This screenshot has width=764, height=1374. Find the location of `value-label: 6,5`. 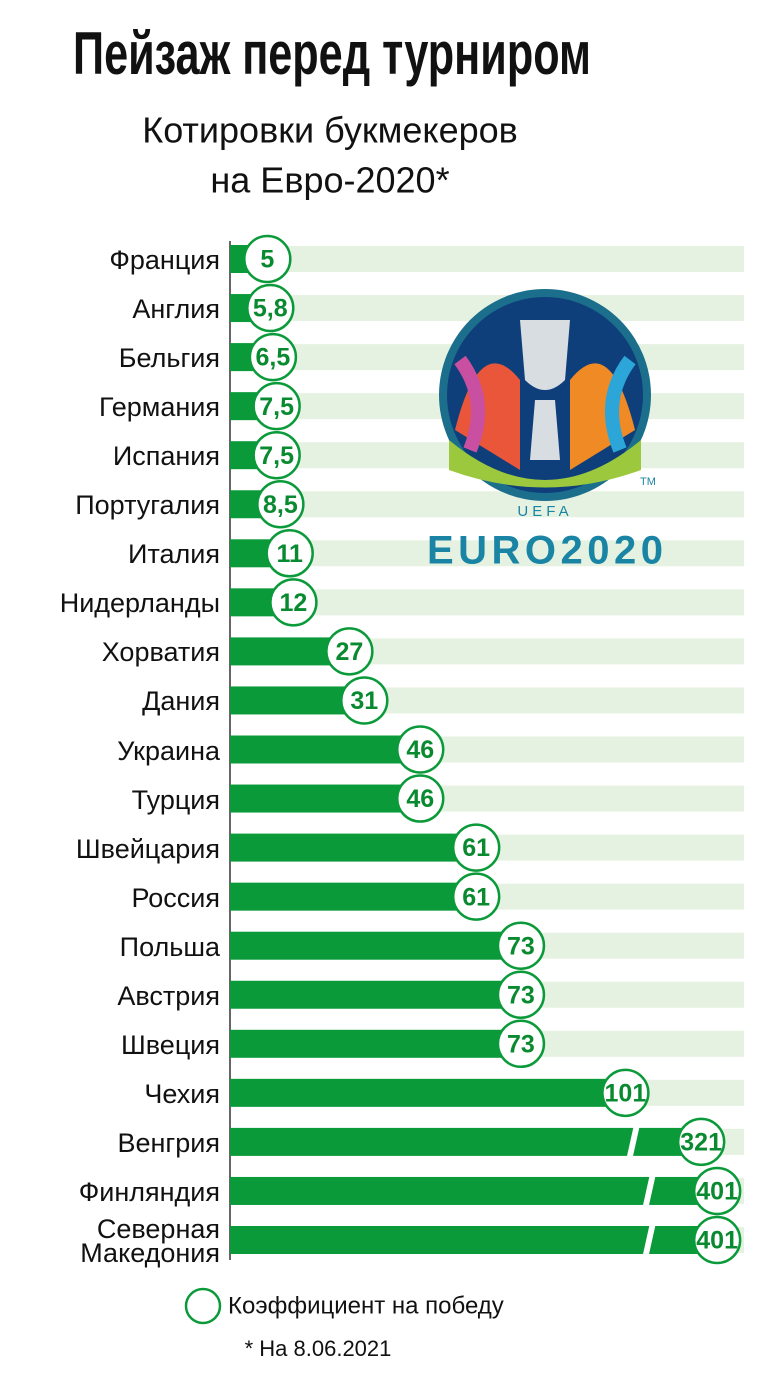

value-label: 6,5 is located at coordinates (273, 358).